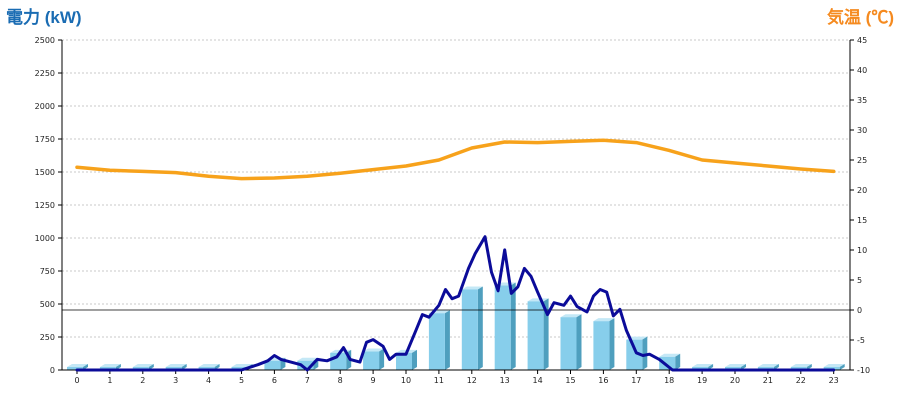  Describe the element at coordinates (45, 40) in the screenshot. I see `left-tick-label: 2500` at that location.